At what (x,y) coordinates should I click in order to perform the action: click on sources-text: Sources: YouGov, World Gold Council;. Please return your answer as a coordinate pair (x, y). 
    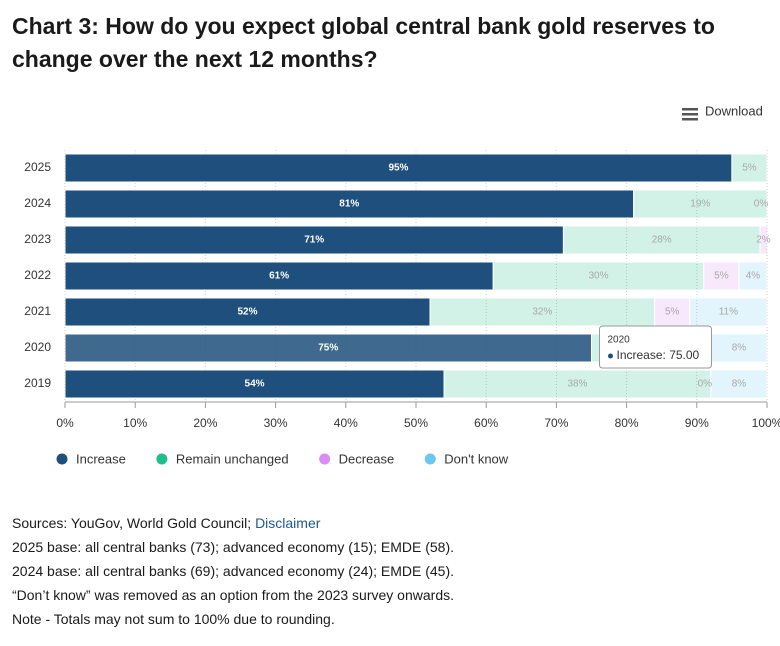
    Looking at the image, I should click on (134, 523).